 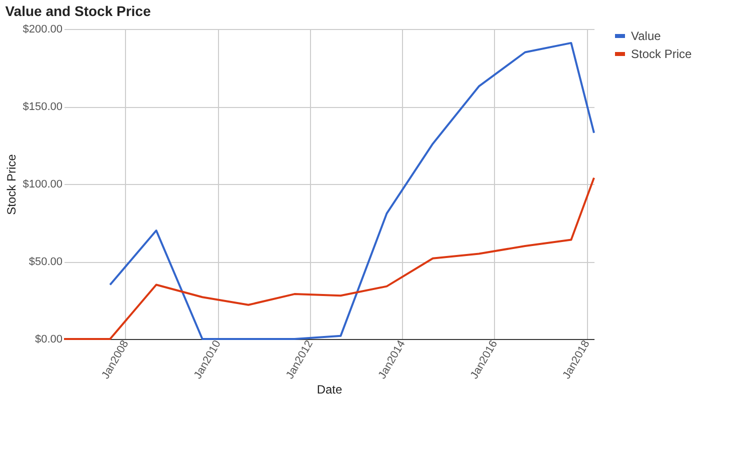 I want to click on y-tick-label: $200.00, so click(x=42, y=30).